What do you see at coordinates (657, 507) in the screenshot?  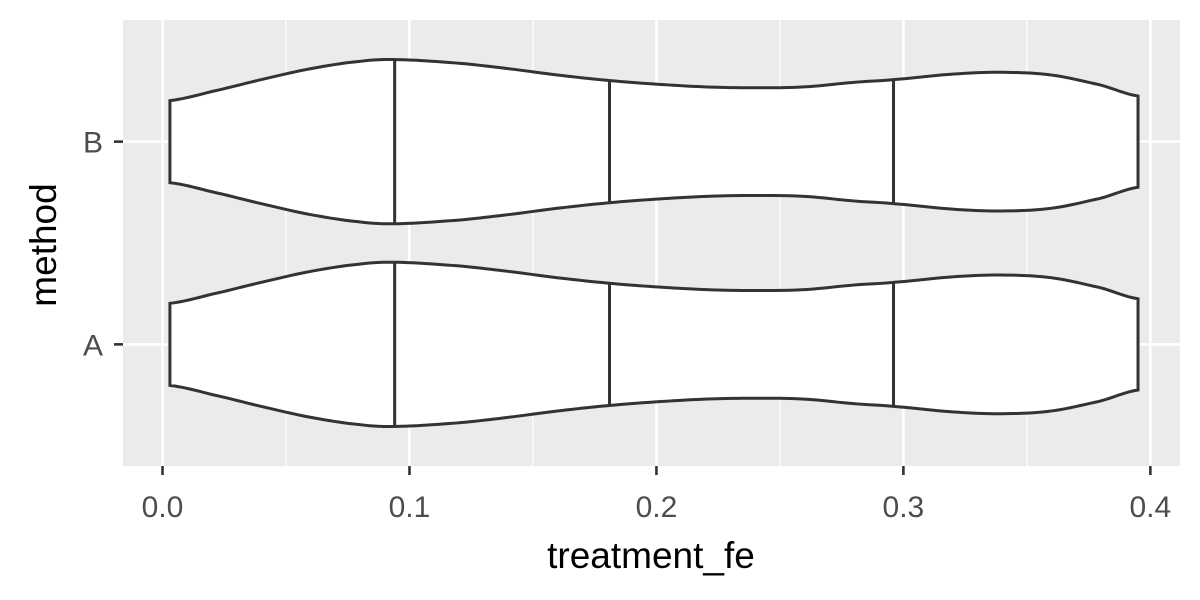 I see `x-tick-label: 0.2` at bounding box center [657, 507].